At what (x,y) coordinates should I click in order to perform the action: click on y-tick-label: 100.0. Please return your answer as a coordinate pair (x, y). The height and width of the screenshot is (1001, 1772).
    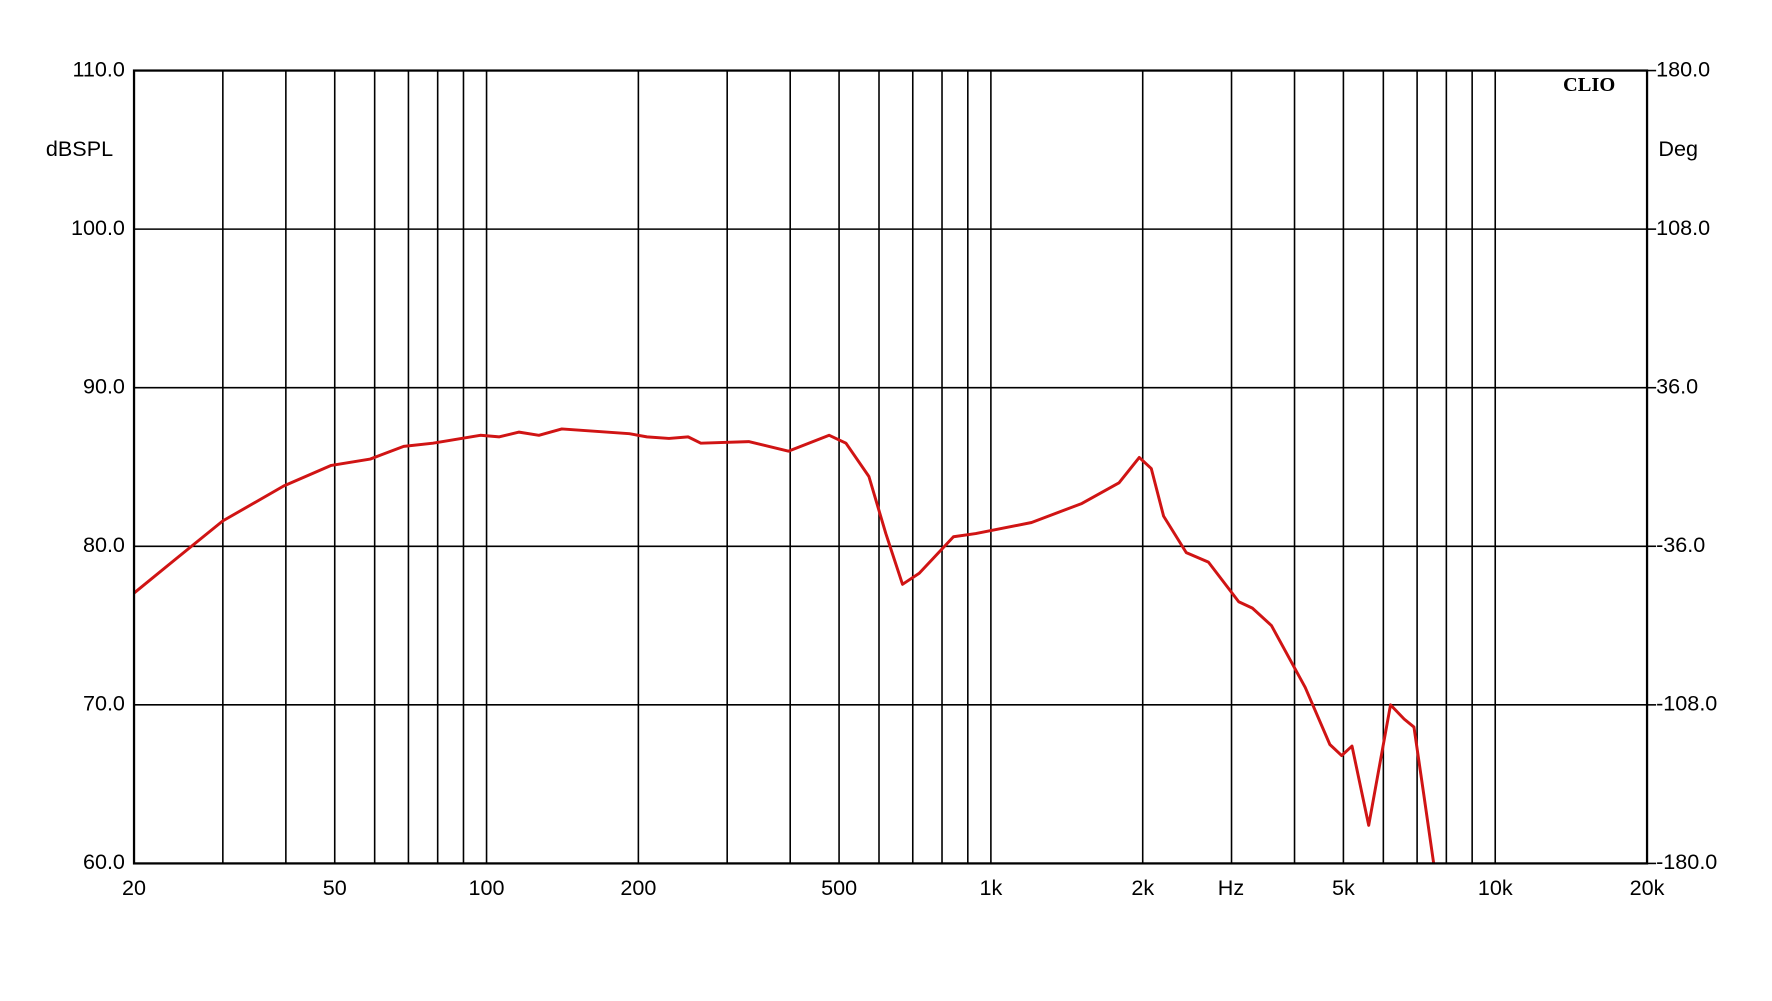
    Looking at the image, I should click on (98, 227).